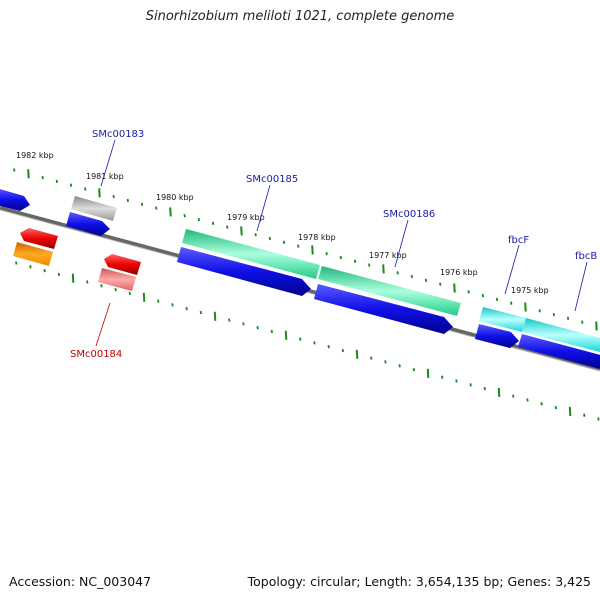 This screenshot has height=600, width=600. What do you see at coordinates (33, 254) in the screenshot?
I see `gene-feature-orange` at bounding box center [33, 254].